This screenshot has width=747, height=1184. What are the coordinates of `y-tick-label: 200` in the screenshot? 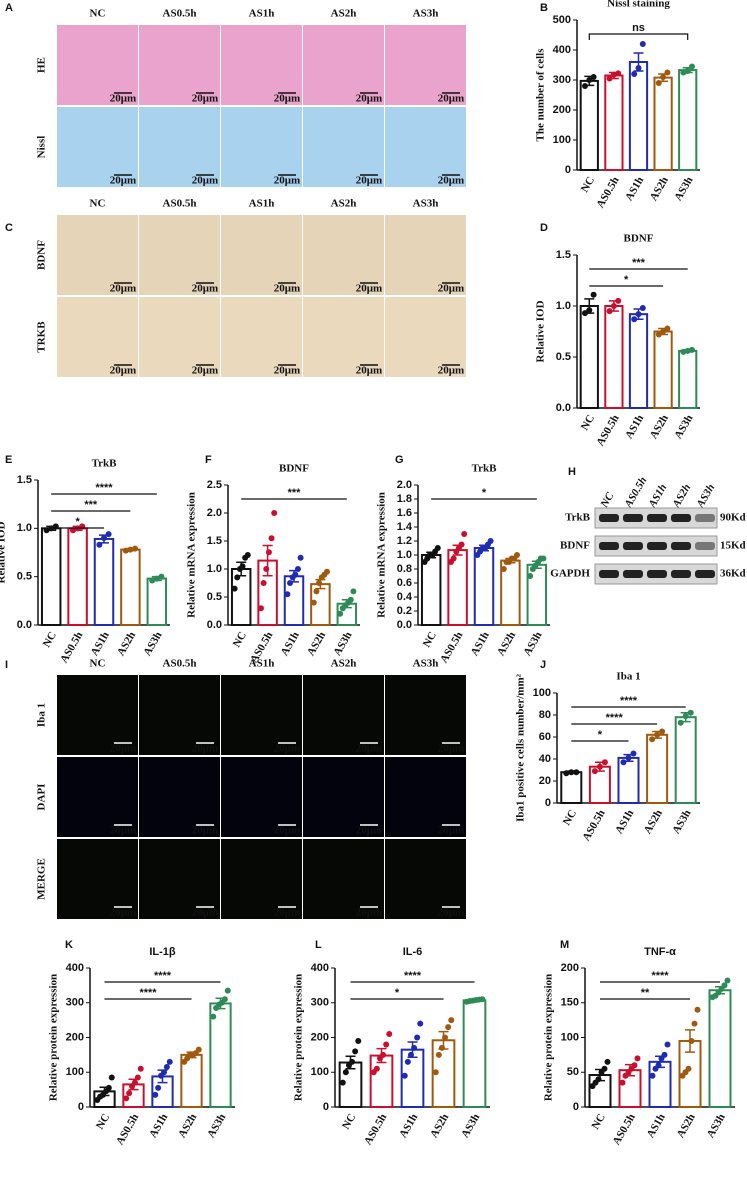 It's located at (570, 968).